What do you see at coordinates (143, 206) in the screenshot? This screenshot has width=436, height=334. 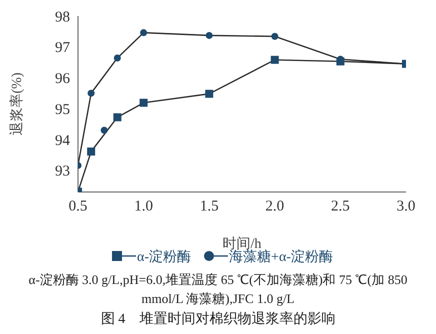 I see `x-tick-label: 1.0` at bounding box center [143, 206].